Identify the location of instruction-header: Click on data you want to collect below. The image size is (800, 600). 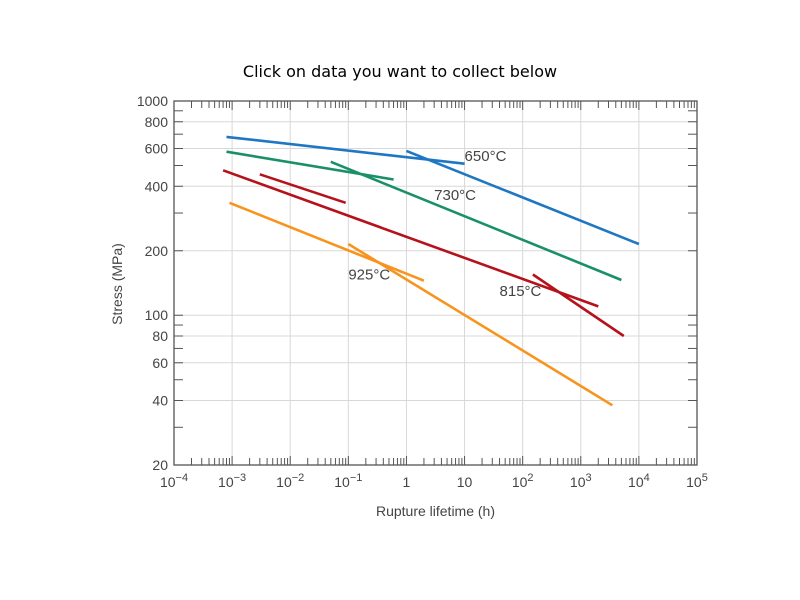
(400, 71).